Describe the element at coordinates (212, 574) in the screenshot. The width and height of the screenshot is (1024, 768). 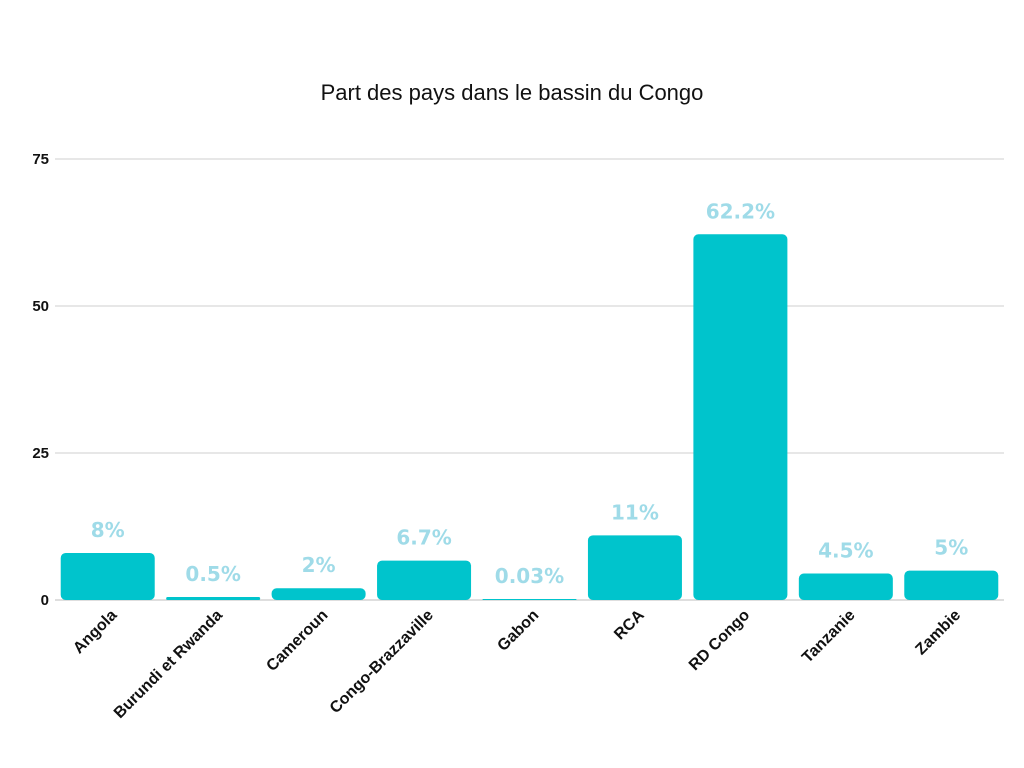
I see `data-label: 0.5%` at that location.